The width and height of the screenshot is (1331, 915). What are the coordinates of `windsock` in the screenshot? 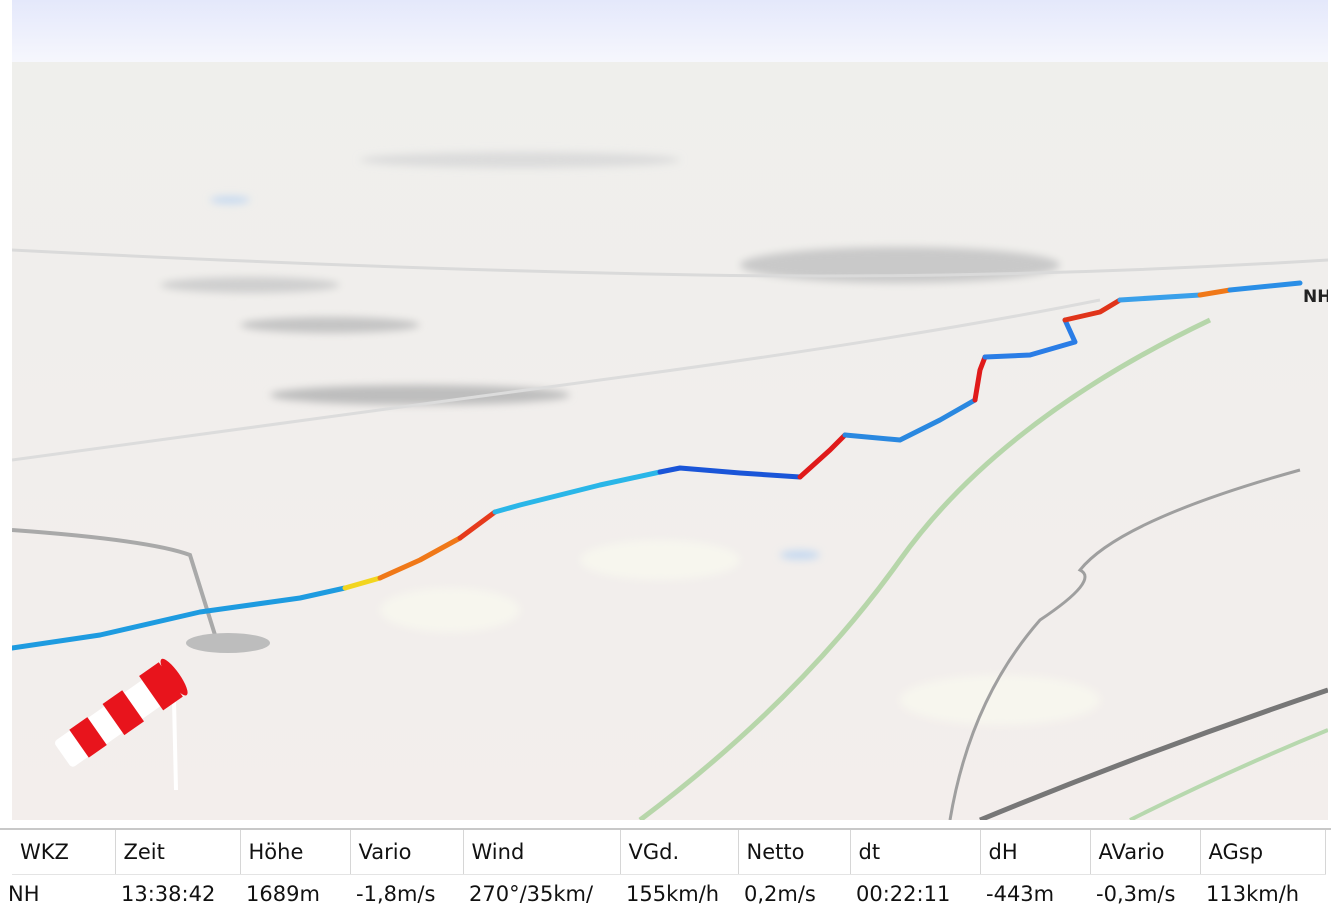 It's located at (121, 724).